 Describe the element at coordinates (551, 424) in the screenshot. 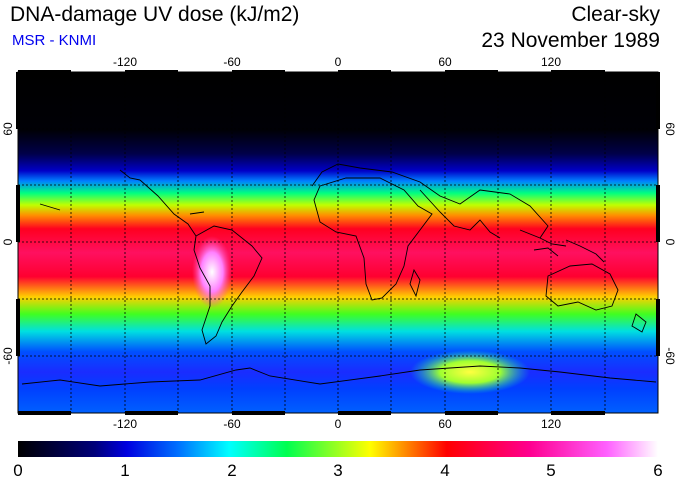

I see `lon-label-bottom: 120` at that location.